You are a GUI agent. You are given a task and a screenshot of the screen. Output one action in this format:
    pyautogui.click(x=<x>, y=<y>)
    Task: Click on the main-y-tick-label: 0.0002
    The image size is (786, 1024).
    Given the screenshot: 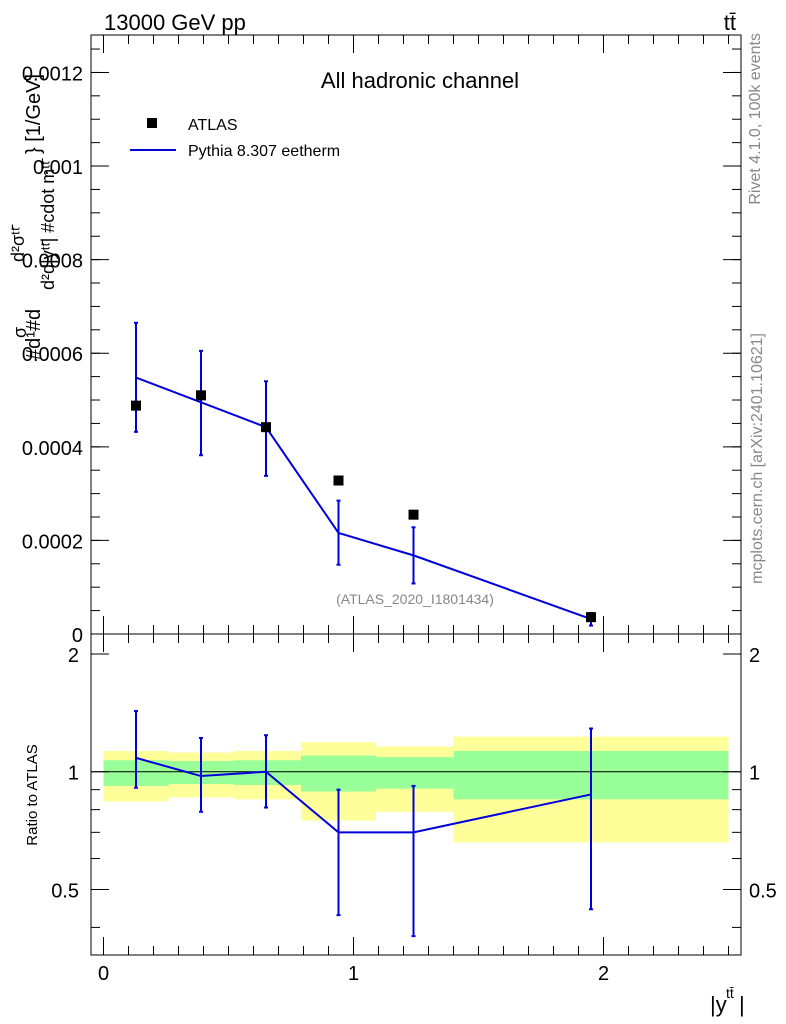 What is the action you would take?
    pyautogui.click(x=52, y=542)
    